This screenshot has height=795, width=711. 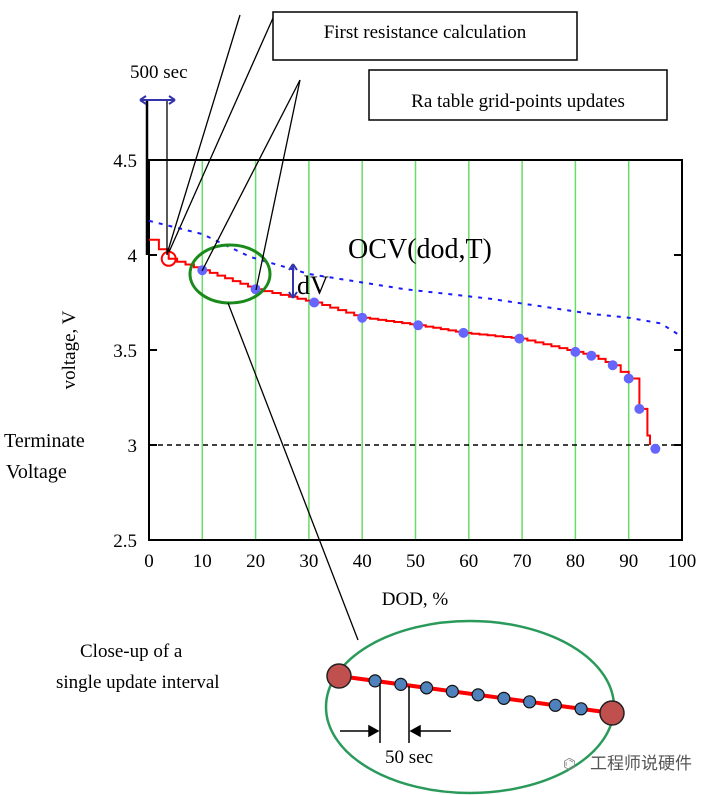 What do you see at coordinates (362, 561) in the screenshot?
I see `x-tick-label: 40` at bounding box center [362, 561].